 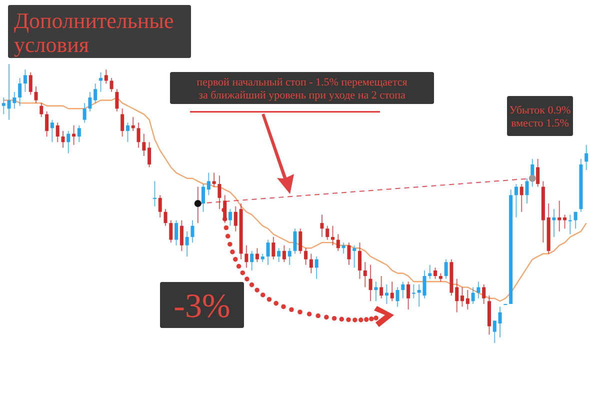 I want to click on annotation: Убыток 0.9% вместо 1.5%, so click(x=540, y=117).